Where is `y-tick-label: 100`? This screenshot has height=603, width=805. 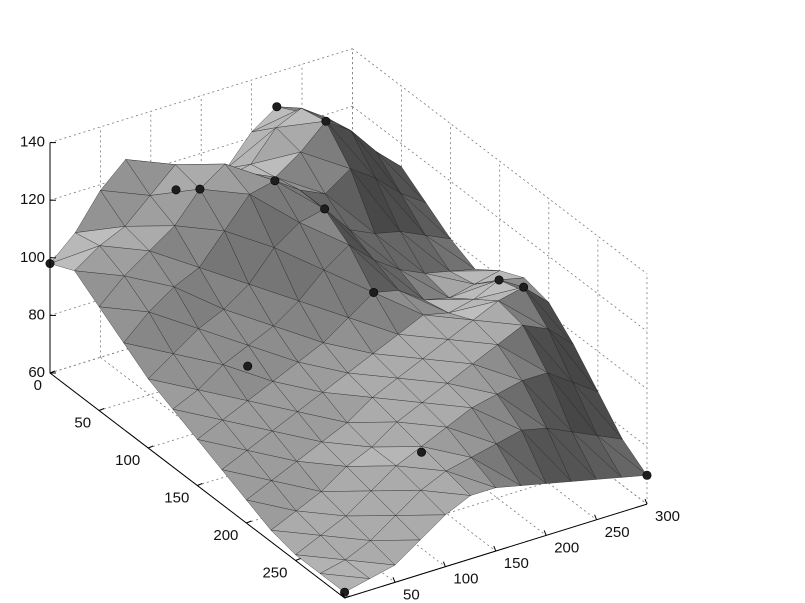
y-tick-label: 100 is located at coordinates (127, 460).